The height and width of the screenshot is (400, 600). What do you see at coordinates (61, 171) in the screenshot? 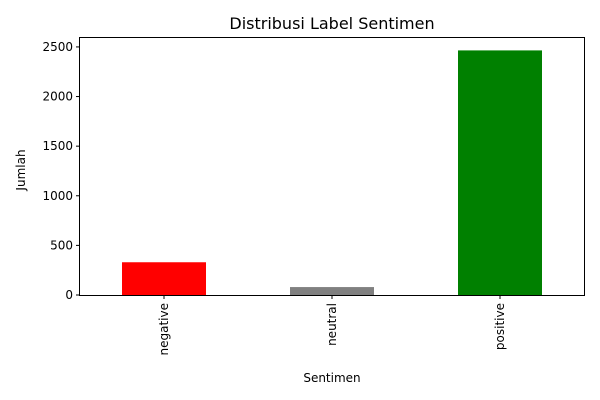
I see `y-axis: 0 500 1000 1500 2000 2500` at bounding box center [61, 171].